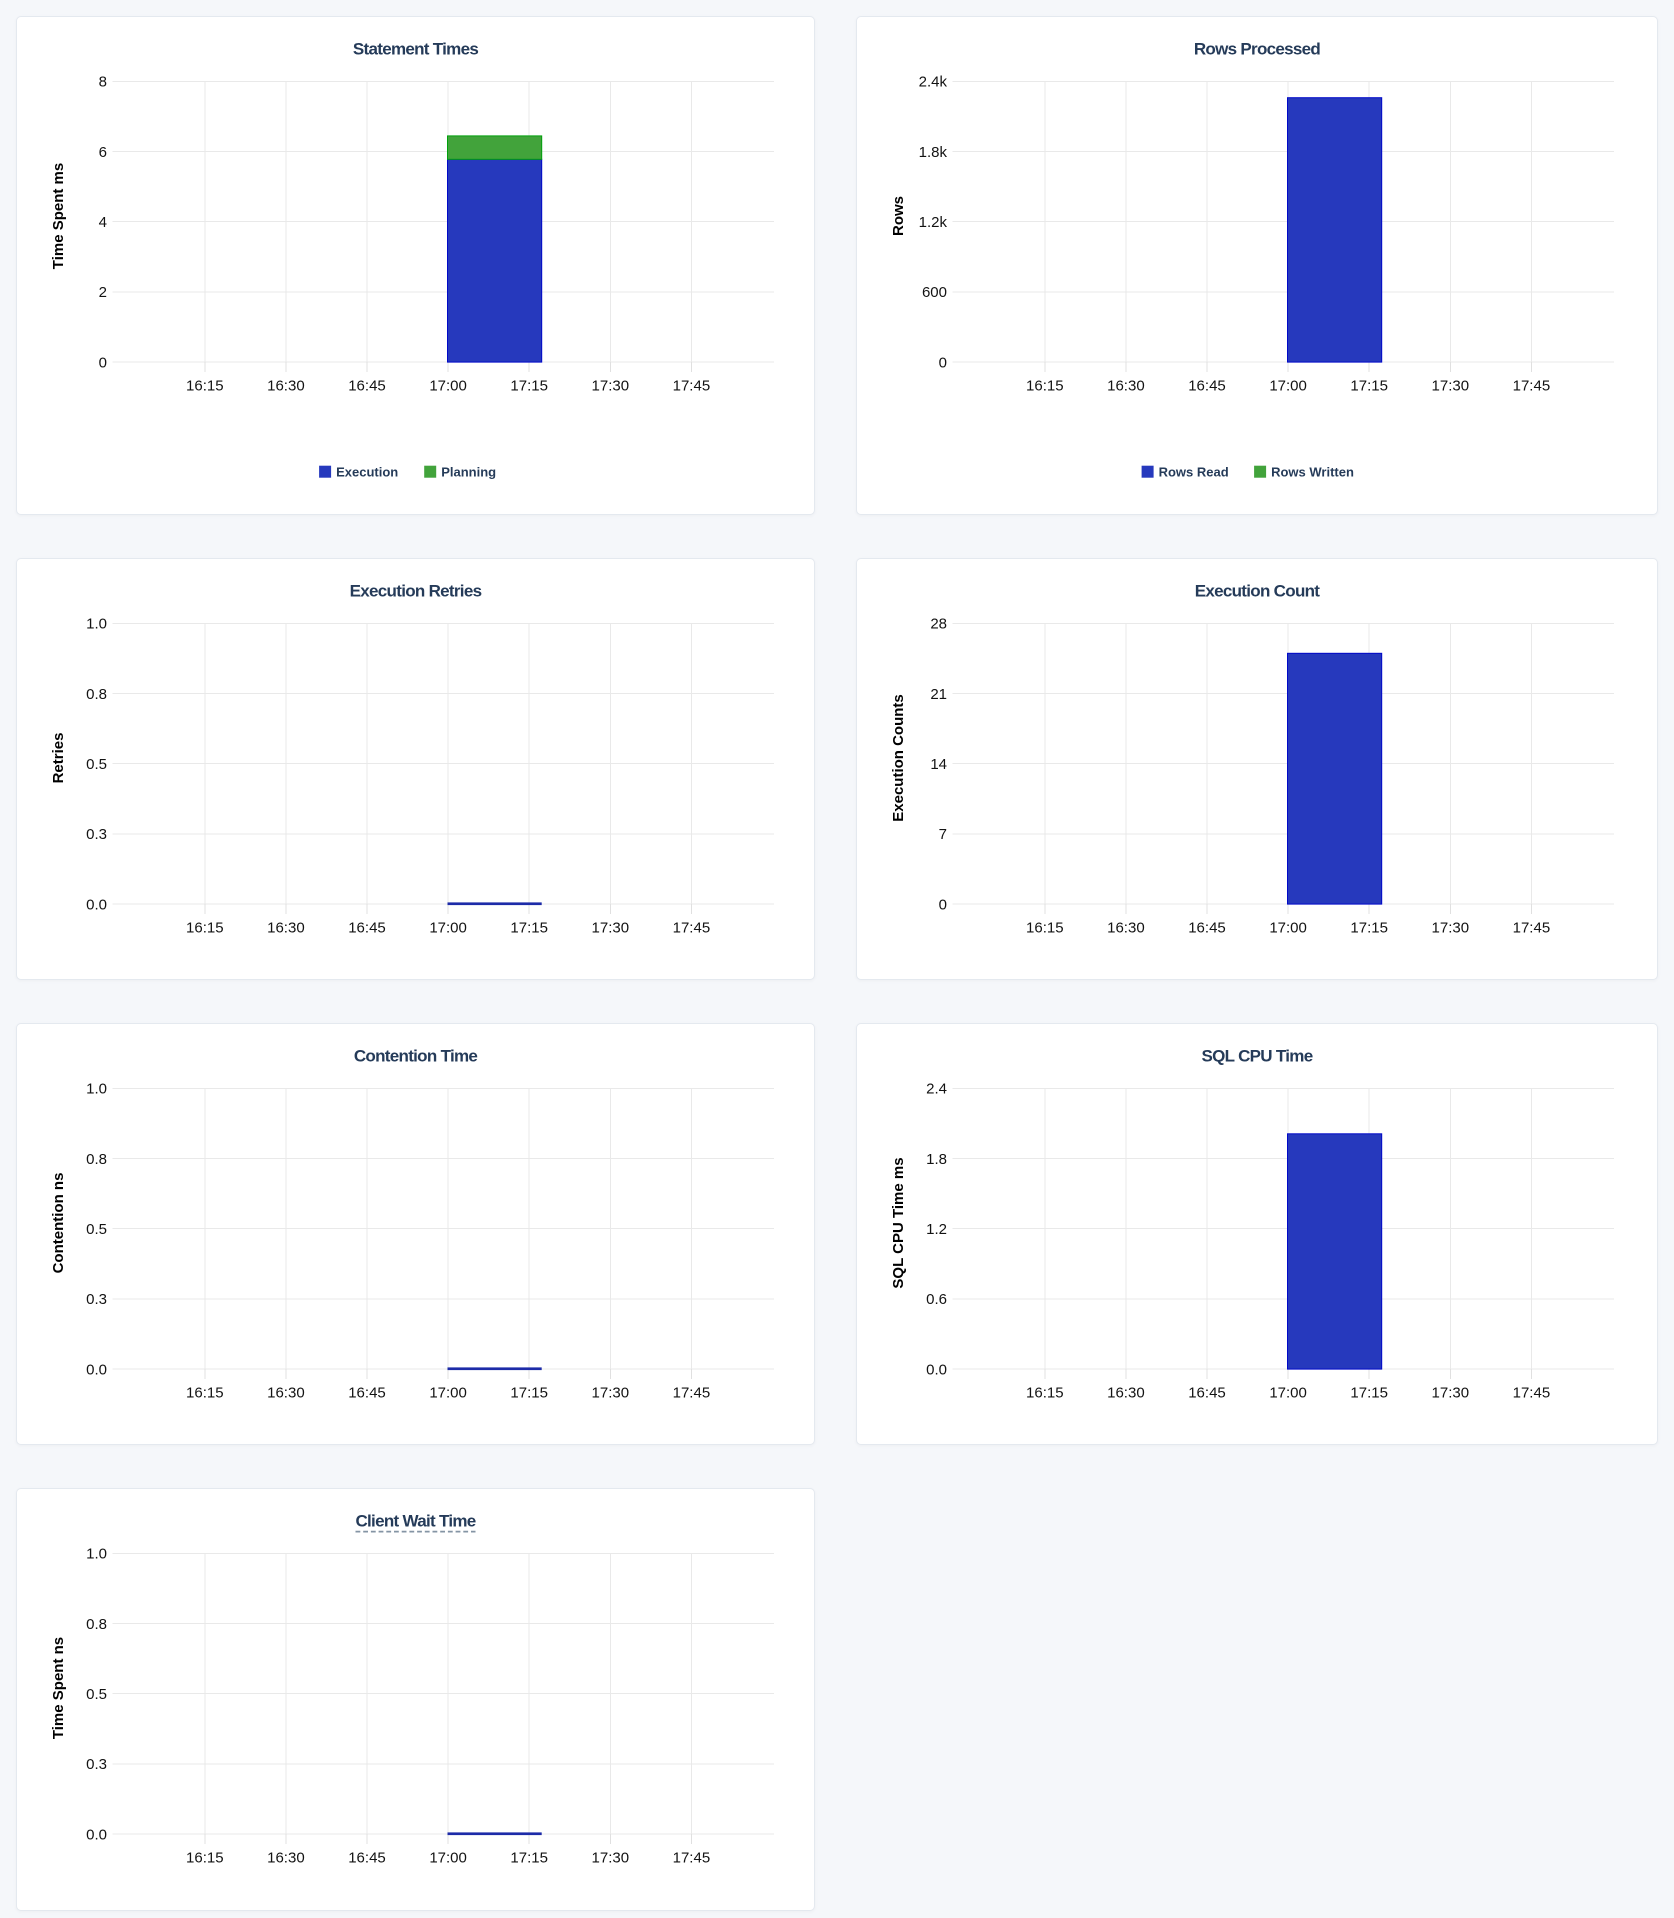 The image size is (1674, 1918). I want to click on svg-text: 600, so click(934, 292).